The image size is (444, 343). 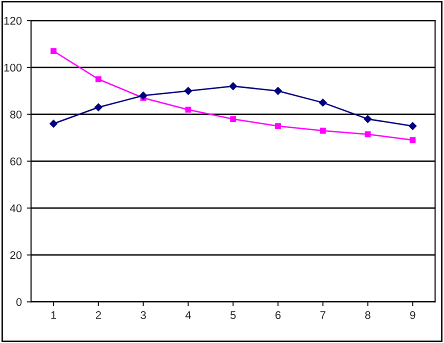 I want to click on x-tick-label: 7, so click(x=323, y=315).